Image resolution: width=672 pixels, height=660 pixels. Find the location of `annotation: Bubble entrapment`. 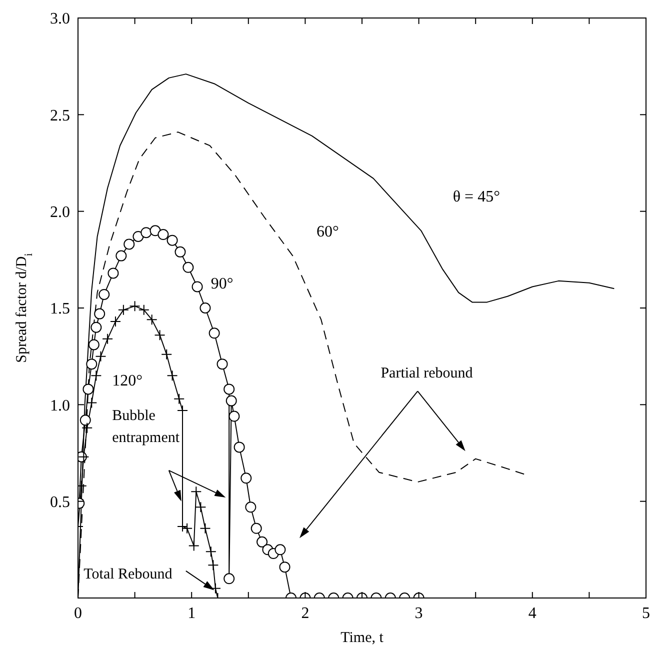

annotation: Bubble entrapment is located at coordinates (146, 427).